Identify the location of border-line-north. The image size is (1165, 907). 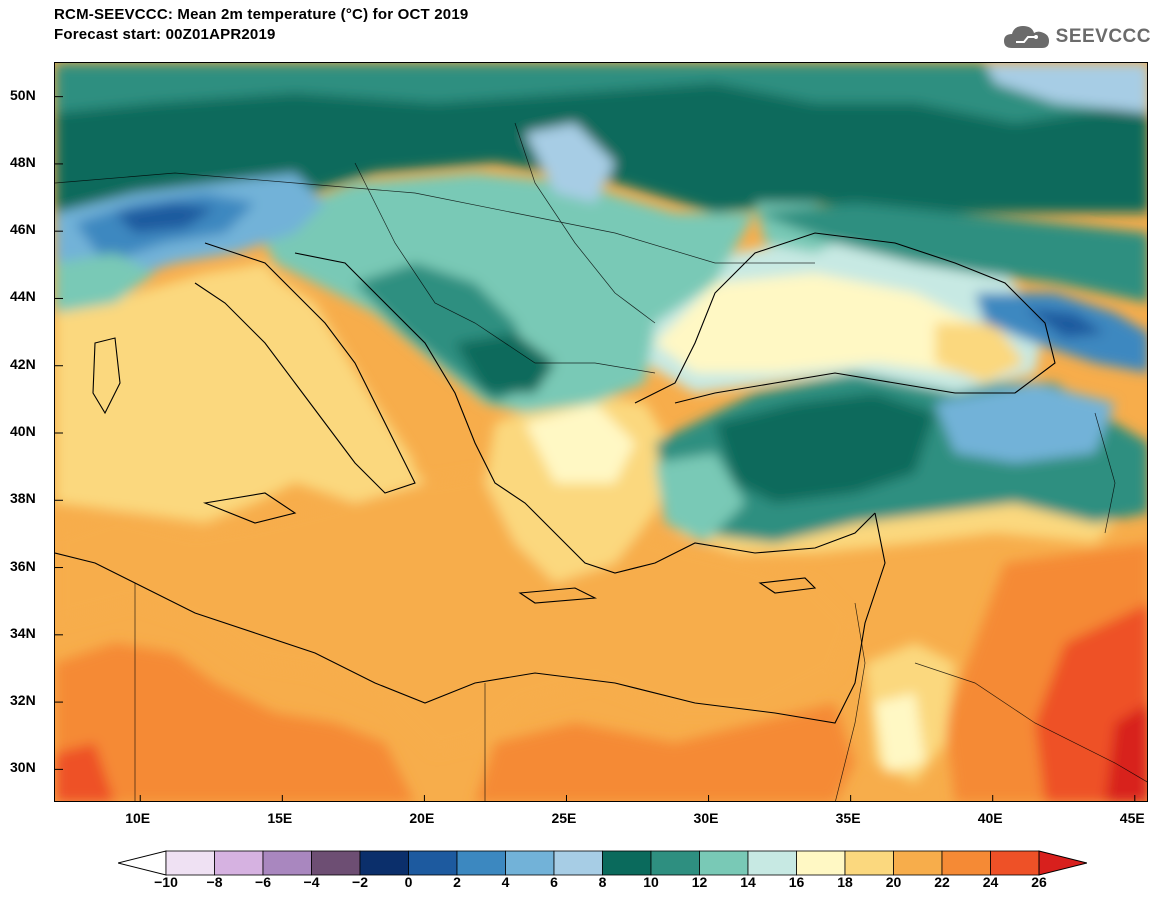
(435, 218).